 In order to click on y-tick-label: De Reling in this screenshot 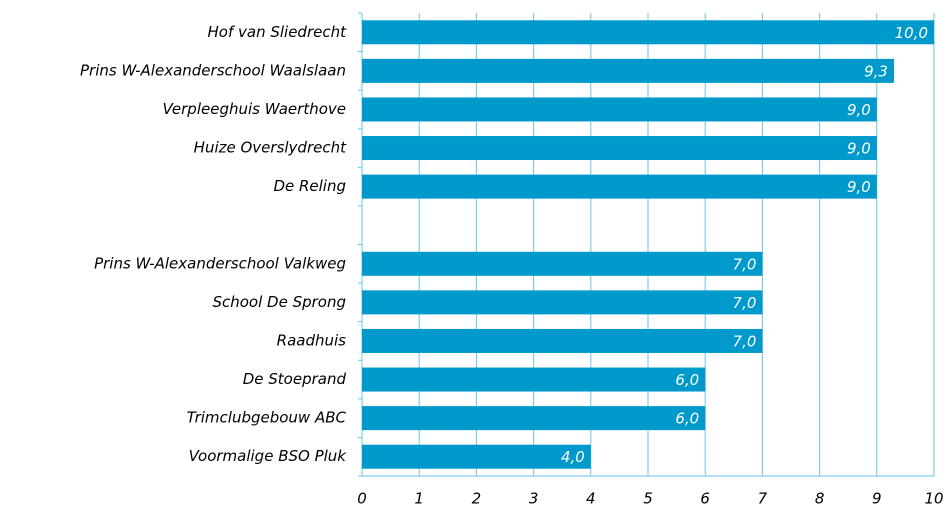, I will do `click(309, 186)`.